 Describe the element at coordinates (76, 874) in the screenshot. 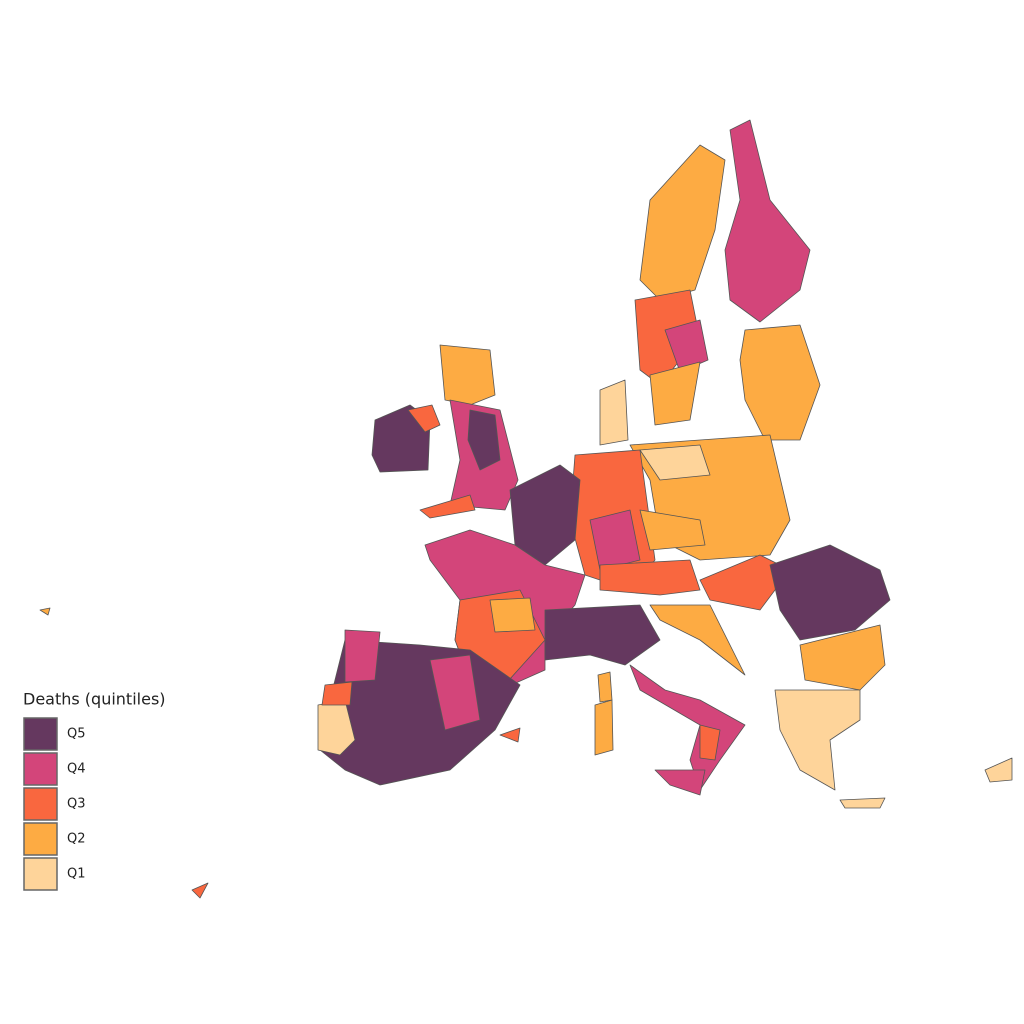

I see `legend-label: Q1` at that location.